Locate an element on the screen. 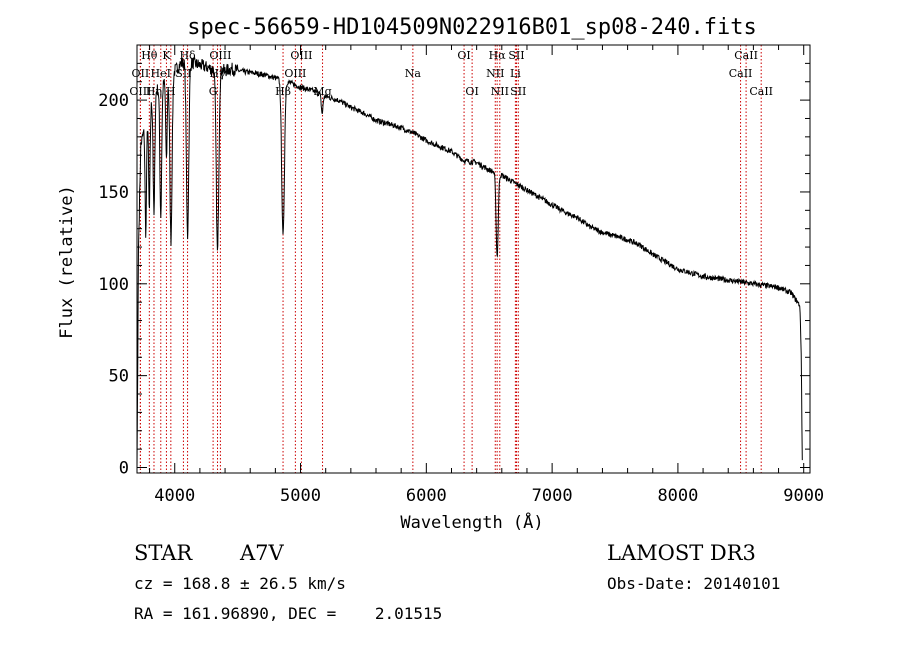  line-label-k: K is located at coordinates (166, 55).